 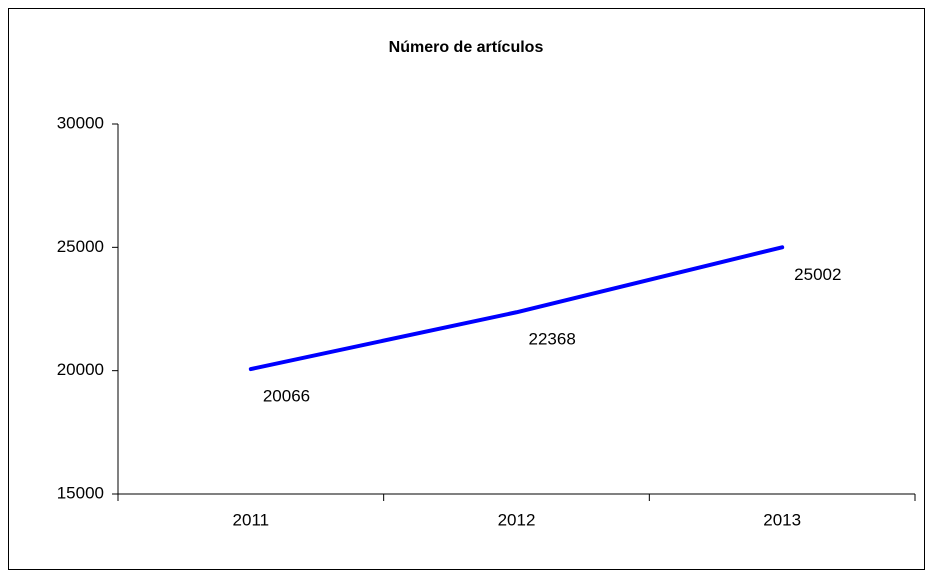 I want to click on chart-title: Número de artículos, so click(x=466, y=47).